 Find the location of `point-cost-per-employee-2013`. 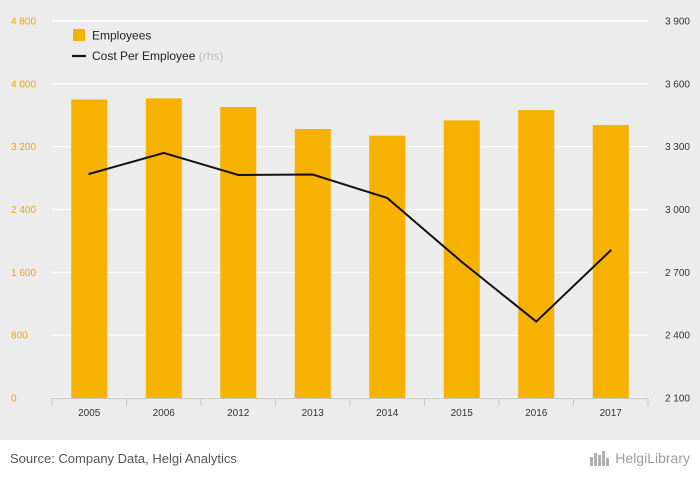

point-cost-per-employee-2013 is located at coordinates (312, 174).